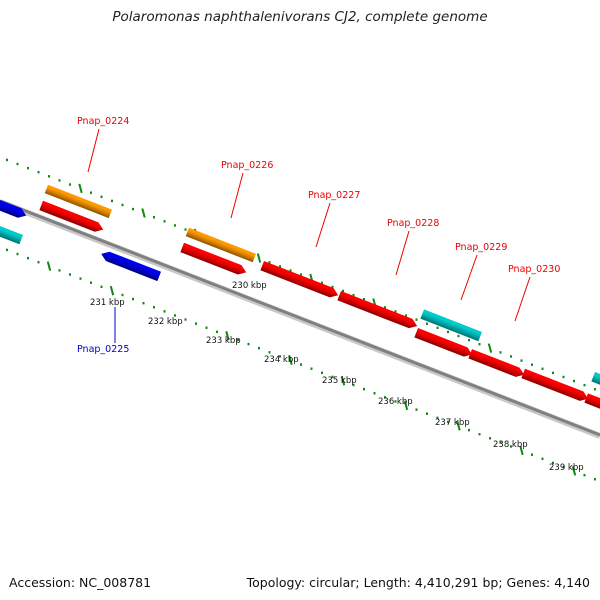  What do you see at coordinates (334, 195) in the screenshot?
I see `gene-label: Pnap_0227` at bounding box center [334, 195].